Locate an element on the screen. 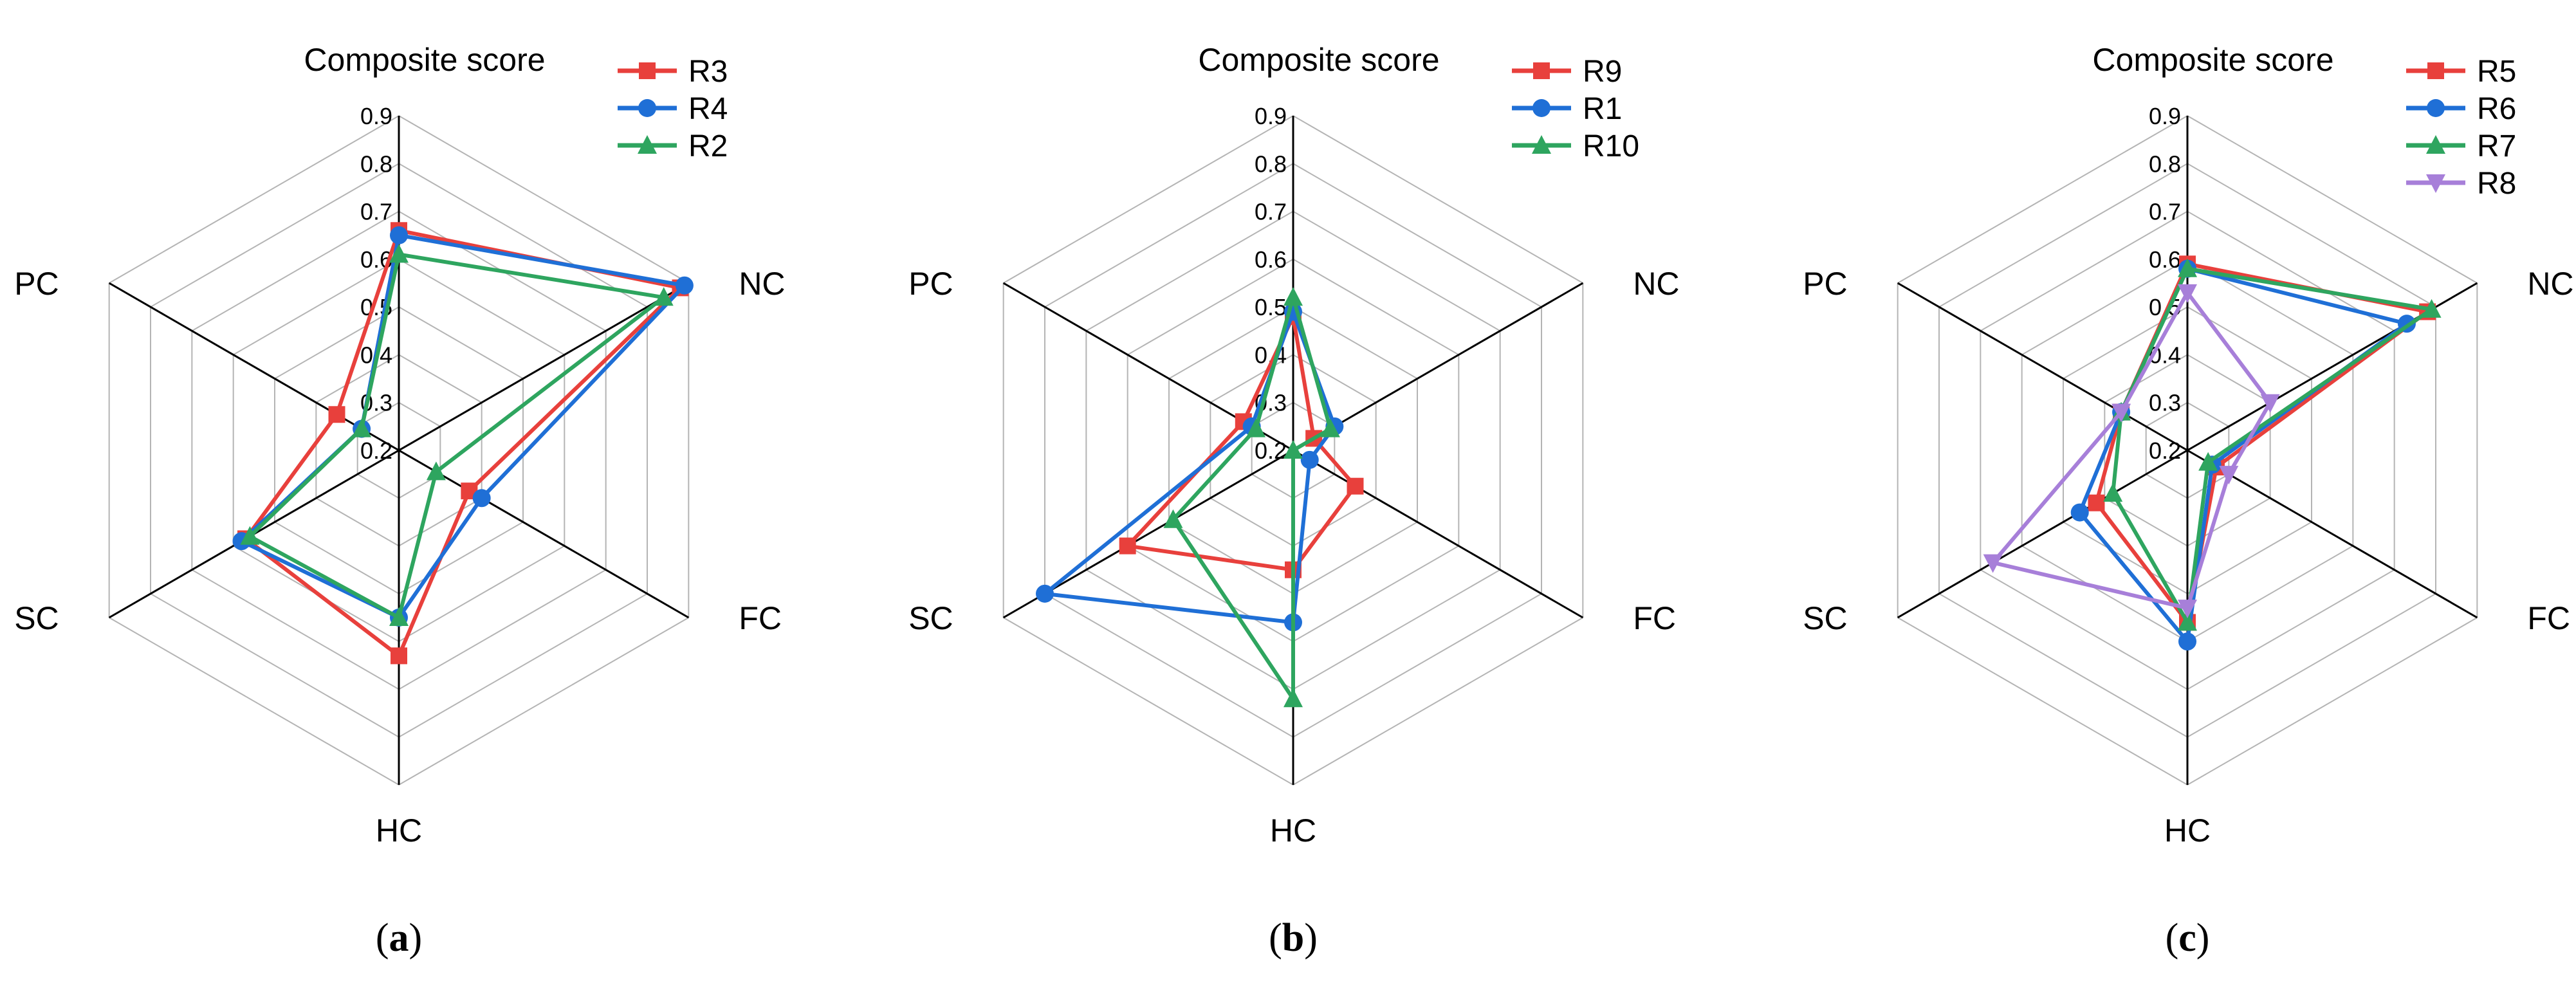 This screenshot has height=983, width=2576. panel-caption: (c) is located at coordinates (2188, 938).